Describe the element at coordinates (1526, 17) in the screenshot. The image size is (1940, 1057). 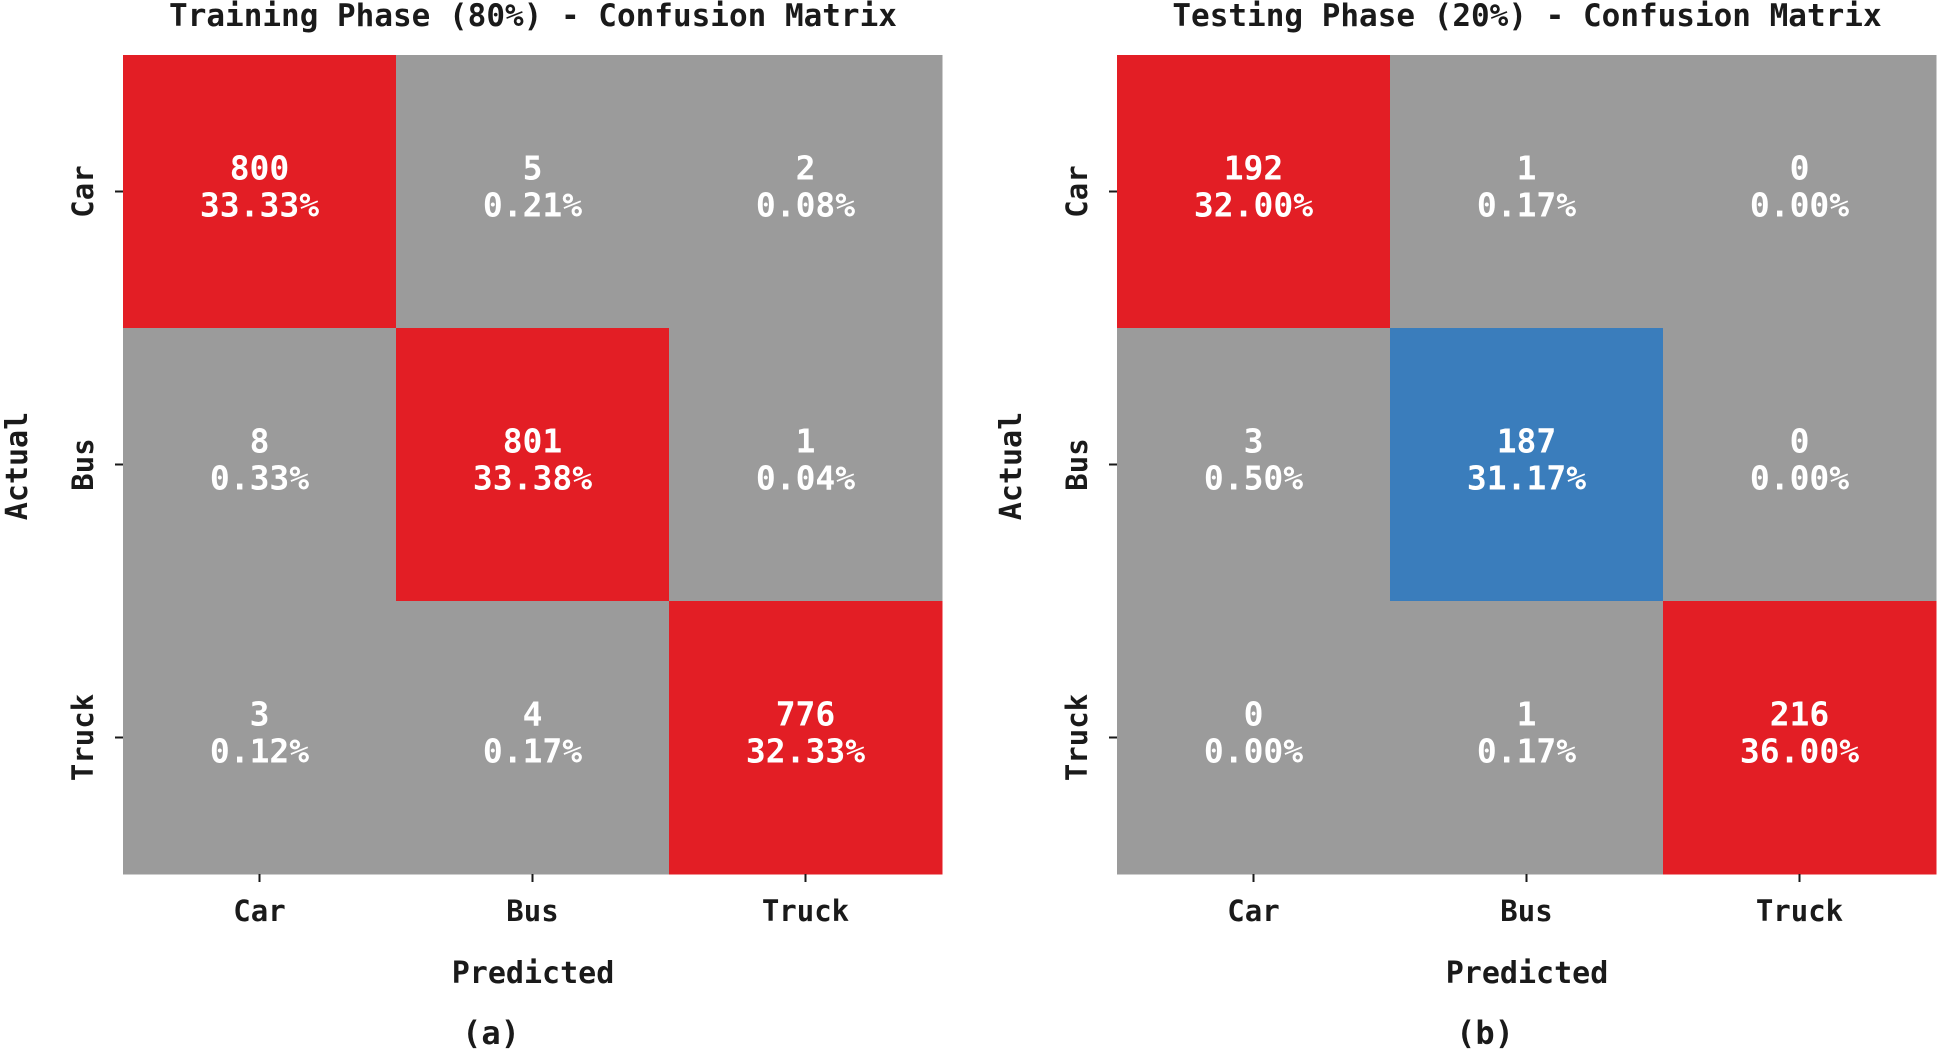
I see `chart-title: Testing Phase (20%) - Confusion Matrix` at that location.